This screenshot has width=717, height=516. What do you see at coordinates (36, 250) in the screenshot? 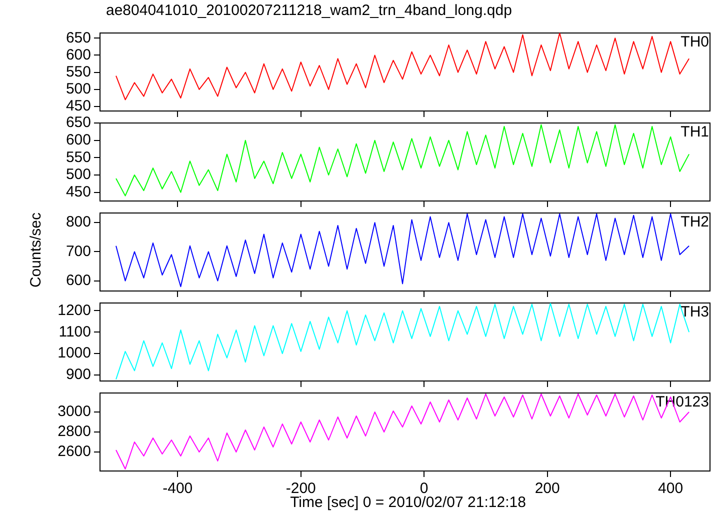
I see `y-axis-title: Counts/sec` at bounding box center [36, 250].